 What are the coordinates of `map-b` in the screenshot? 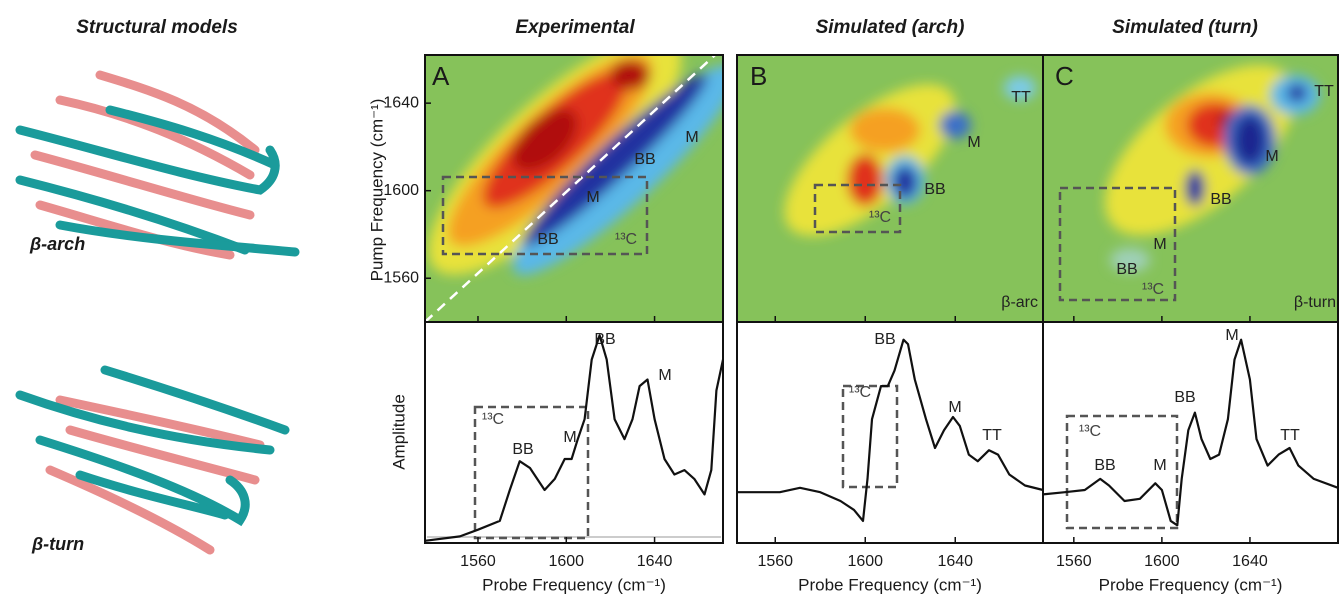 It's located at (890, 188).